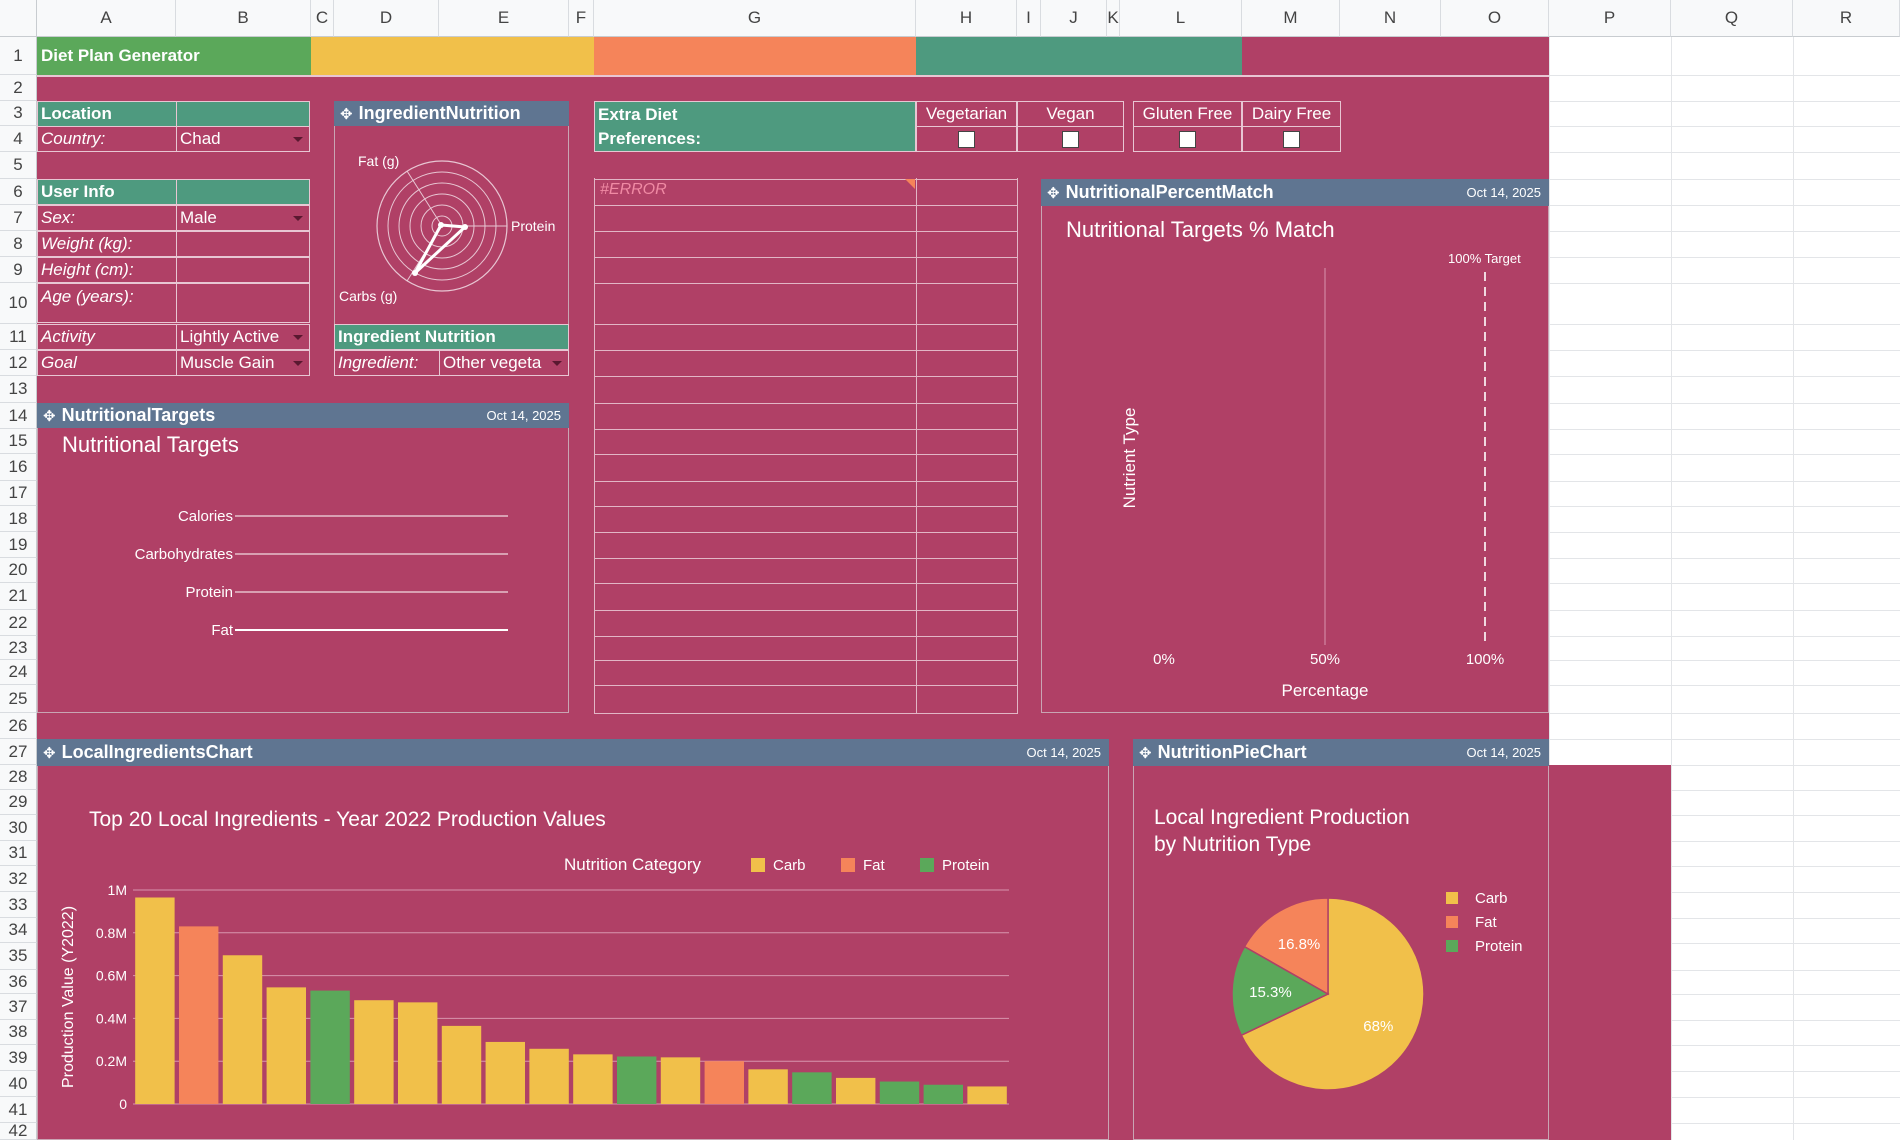 Image resolution: width=1900 pixels, height=1140 pixels. I want to click on activity-dropdown: Lightly Active, so click(243, 337).